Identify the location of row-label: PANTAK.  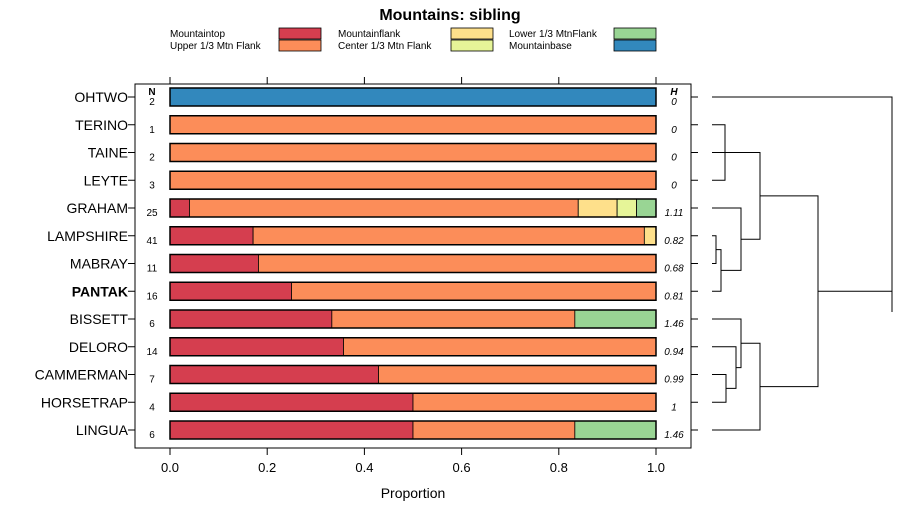
(100, 291).